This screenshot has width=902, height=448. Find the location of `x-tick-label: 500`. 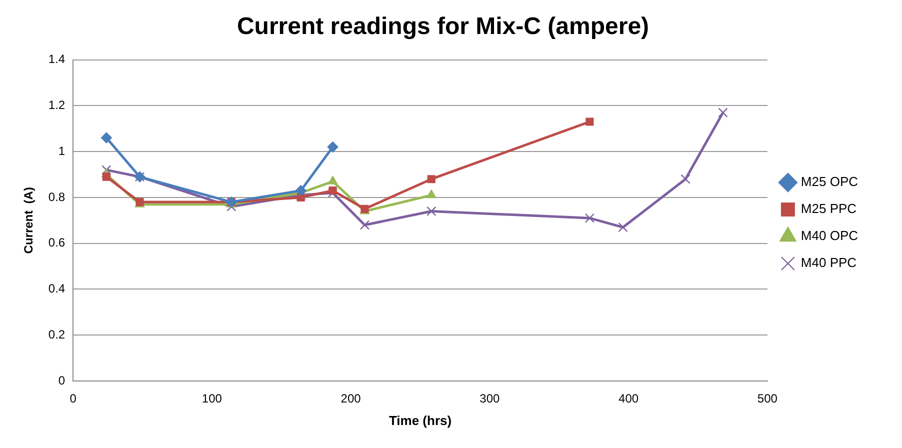

x-tick-label: 500 is located at coordinates (767, 399).